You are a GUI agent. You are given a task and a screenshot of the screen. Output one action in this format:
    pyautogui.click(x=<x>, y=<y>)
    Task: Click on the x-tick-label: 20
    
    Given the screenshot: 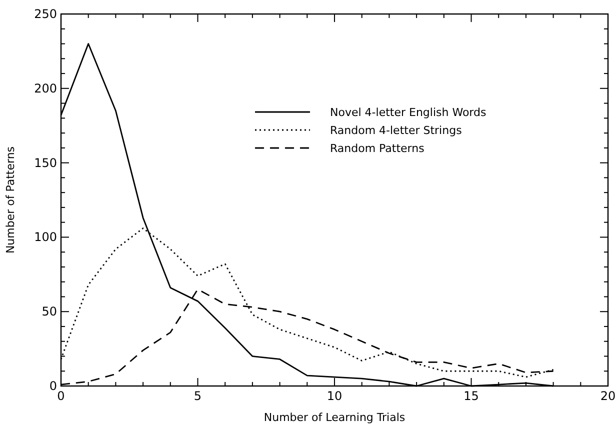 What is the action you would take?
    pyautogui.click(x=608, y=396)
    